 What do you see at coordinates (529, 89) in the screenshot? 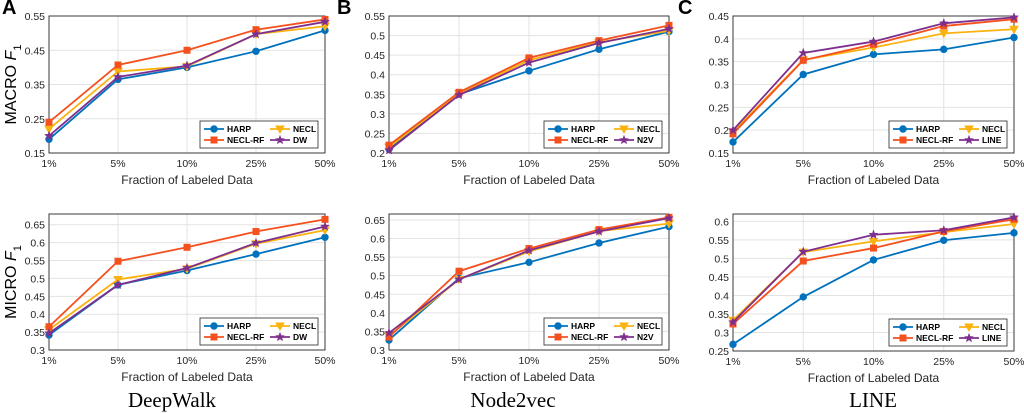
I see `series-n2v` at bounding box center [529, 89].